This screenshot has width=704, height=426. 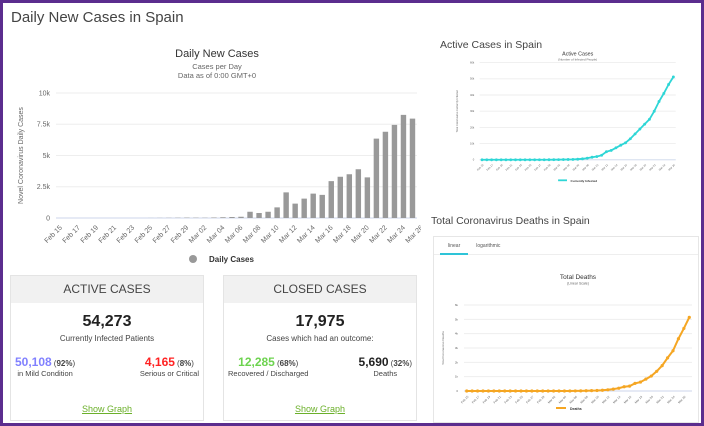 What do you see at coordinates (552, 400) in the screenshot?
I see `x-tick-label: Mar 02` at bounding box center [552, 400].